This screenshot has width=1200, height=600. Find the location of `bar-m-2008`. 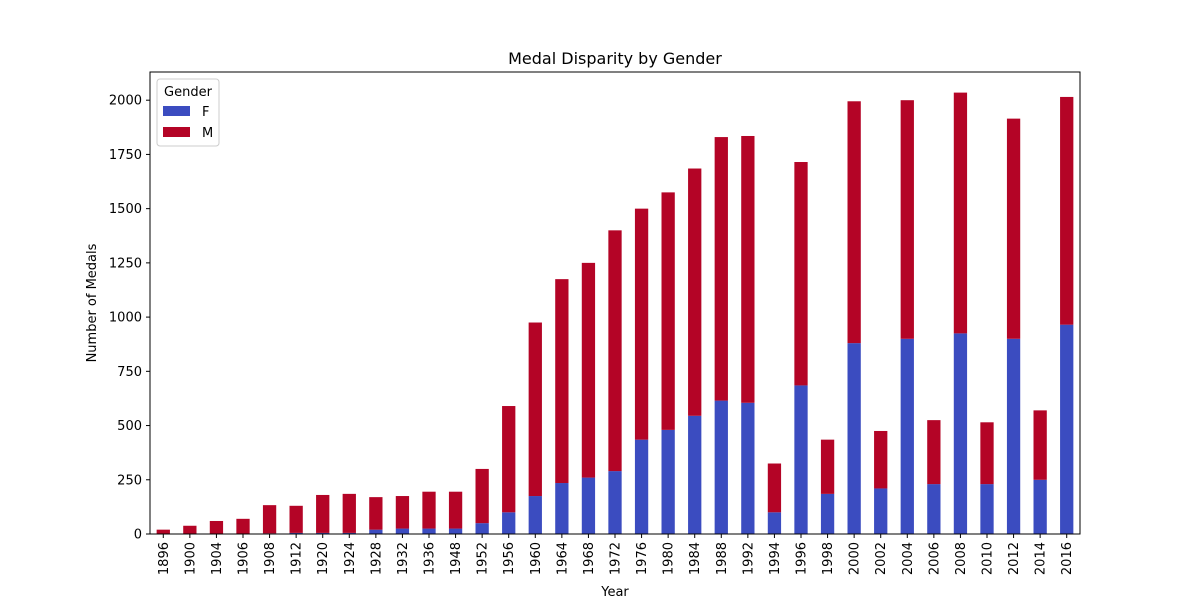

bar-m-2008 is located at coordinates (960, 213).